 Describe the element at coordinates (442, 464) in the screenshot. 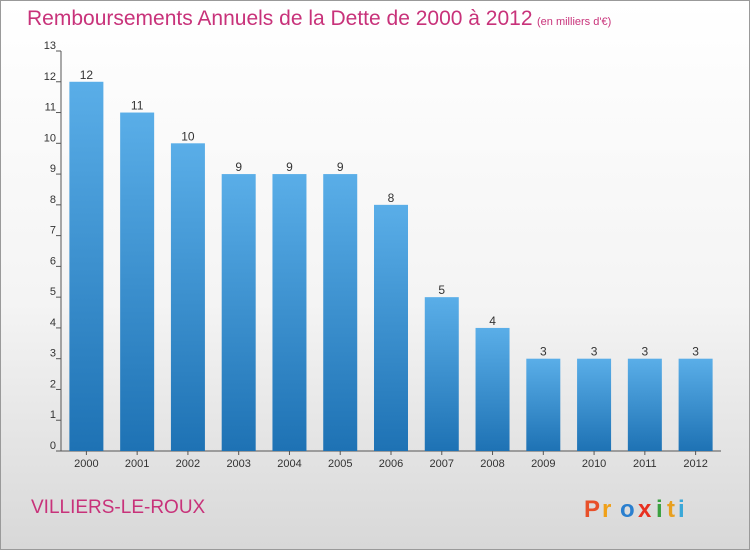

I see `x-tick-label: 2007` at that location.